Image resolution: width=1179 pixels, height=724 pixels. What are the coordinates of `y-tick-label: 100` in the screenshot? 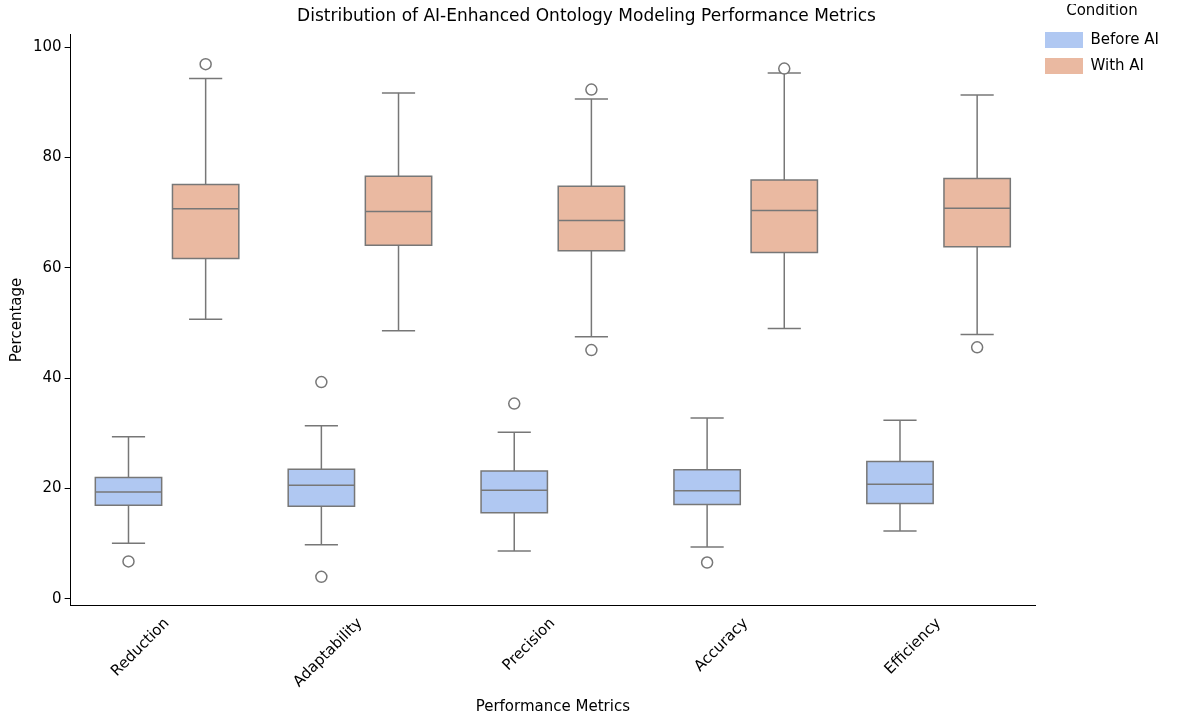 It's located at (47, 45).